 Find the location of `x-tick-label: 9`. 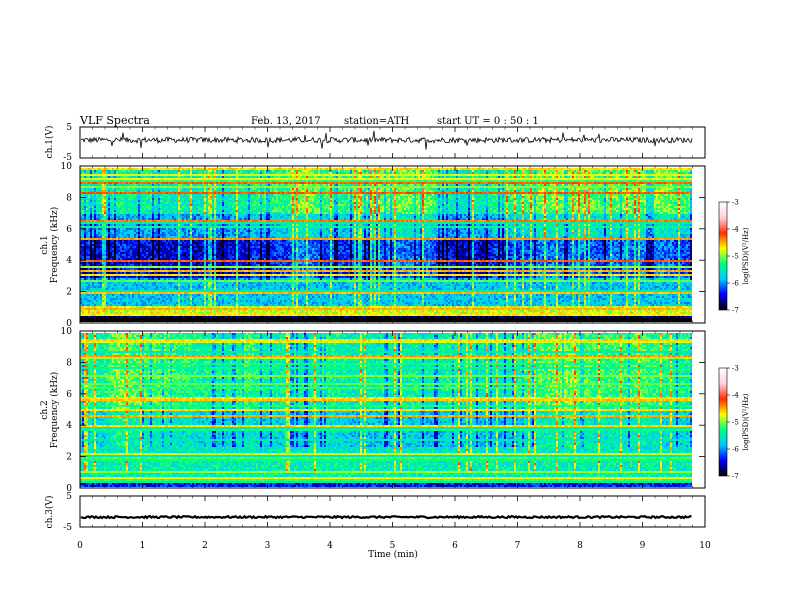

x-tick-label: 9 is located at coordinates (643, 546).